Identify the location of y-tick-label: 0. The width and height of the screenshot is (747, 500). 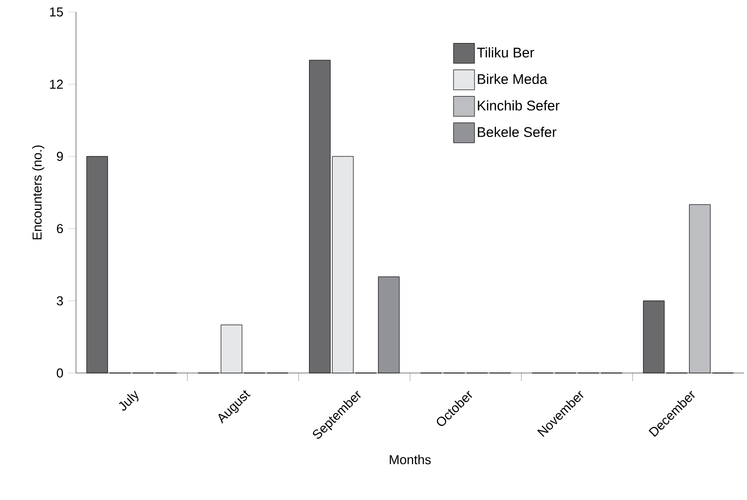
(59, 373).